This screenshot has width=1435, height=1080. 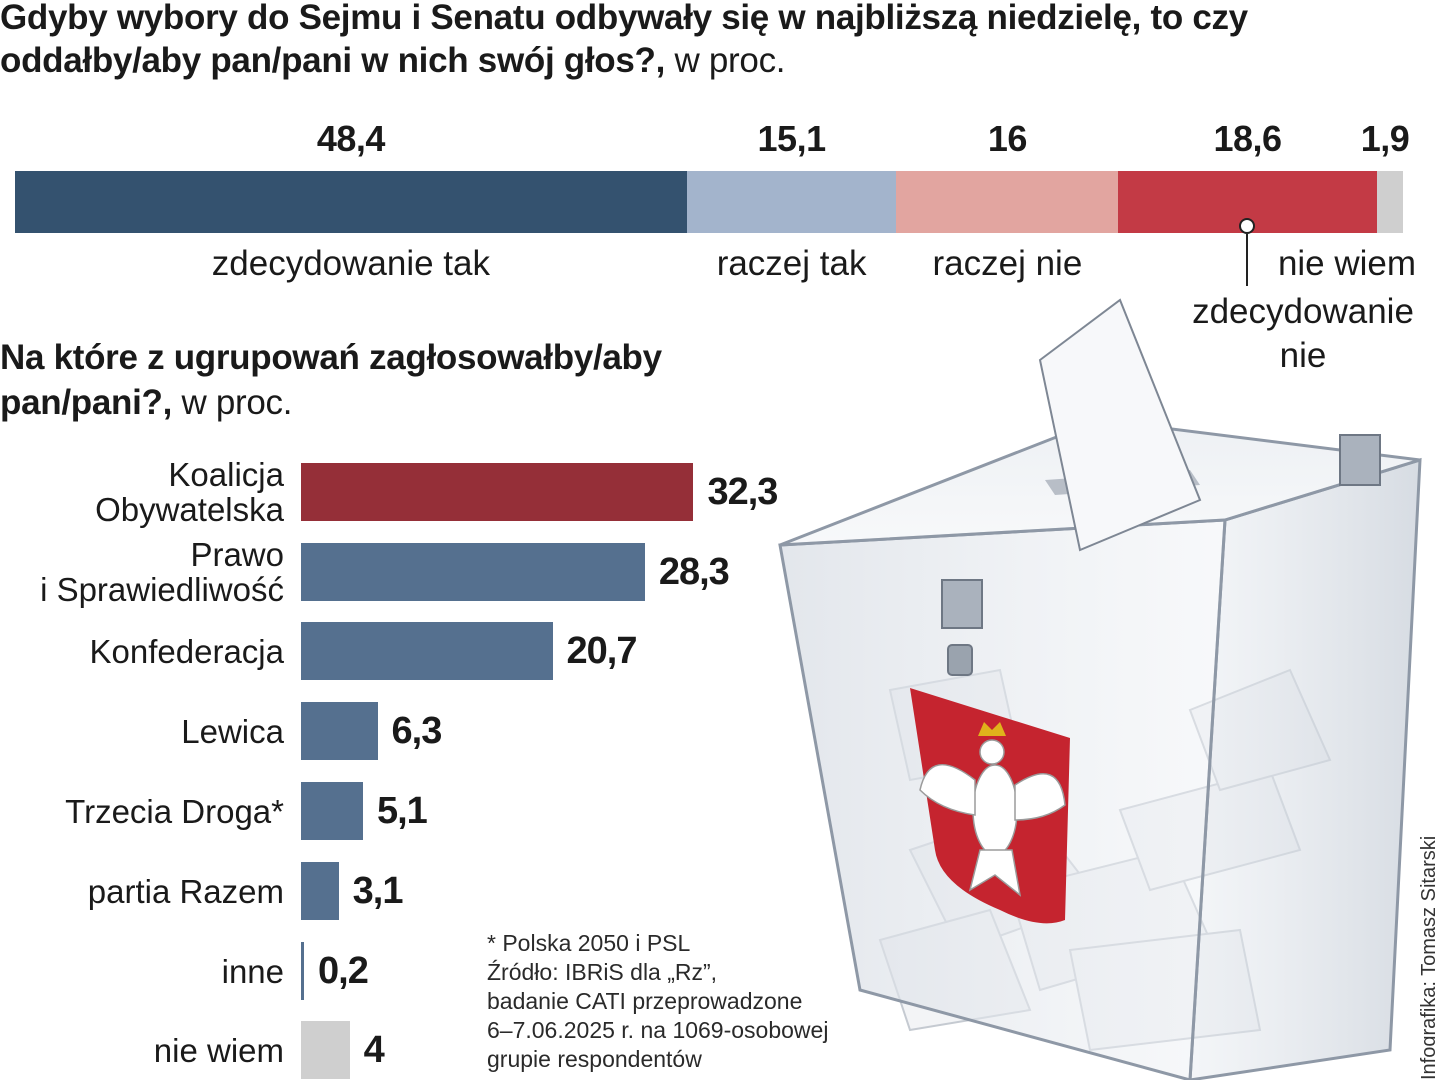 I want to click on bar-category-label: Prawo i Sprawiedliwość, so click(x=162, y=572).